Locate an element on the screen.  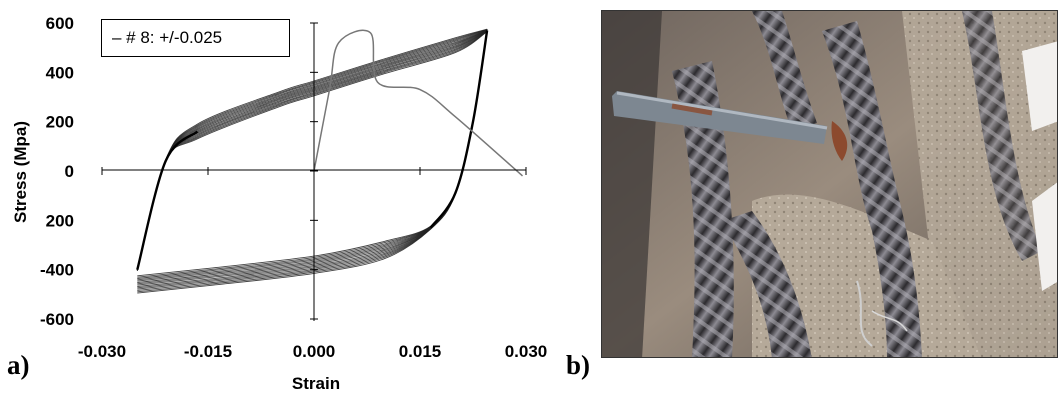
panel-b-label: b) is located at coordinates (578, 365).